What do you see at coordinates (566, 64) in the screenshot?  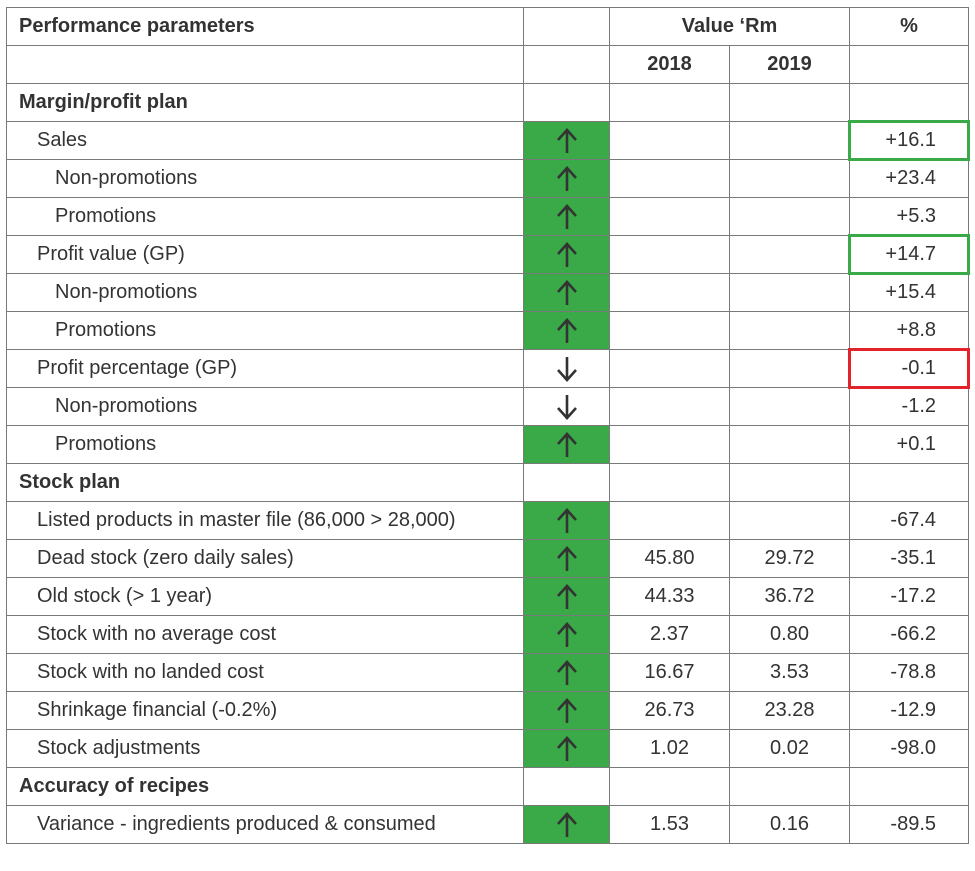 I see `subheader-arrow-blank` at bounding box center [566, 64].